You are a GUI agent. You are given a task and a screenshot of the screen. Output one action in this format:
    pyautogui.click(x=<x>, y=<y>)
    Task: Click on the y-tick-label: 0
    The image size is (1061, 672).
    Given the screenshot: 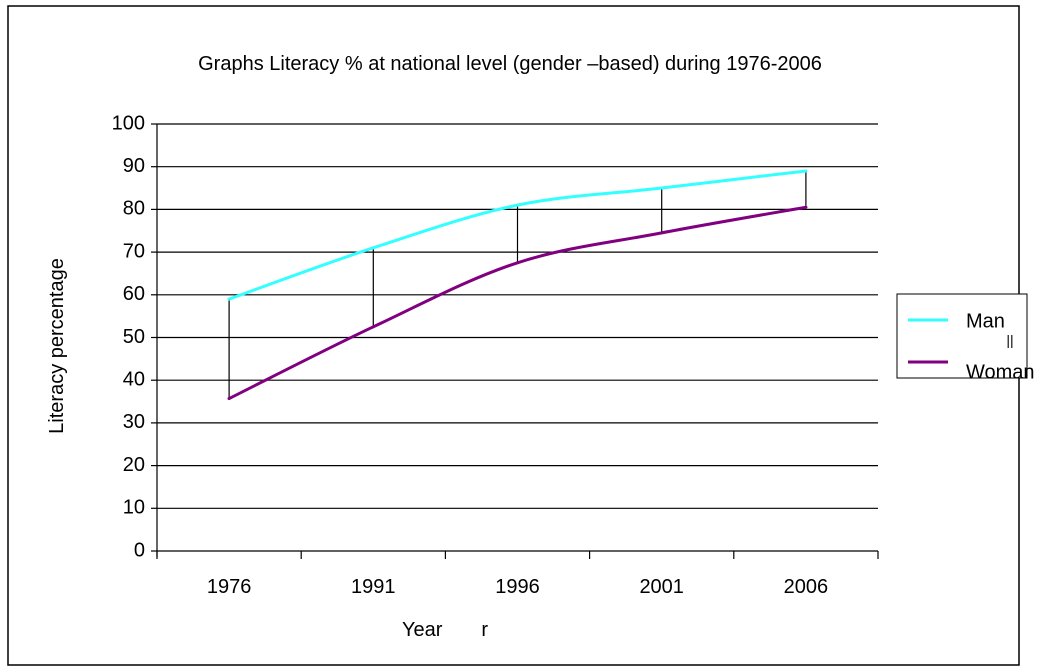 What is the action you would take?
    pyautogui.click(x=139, y=550)
    